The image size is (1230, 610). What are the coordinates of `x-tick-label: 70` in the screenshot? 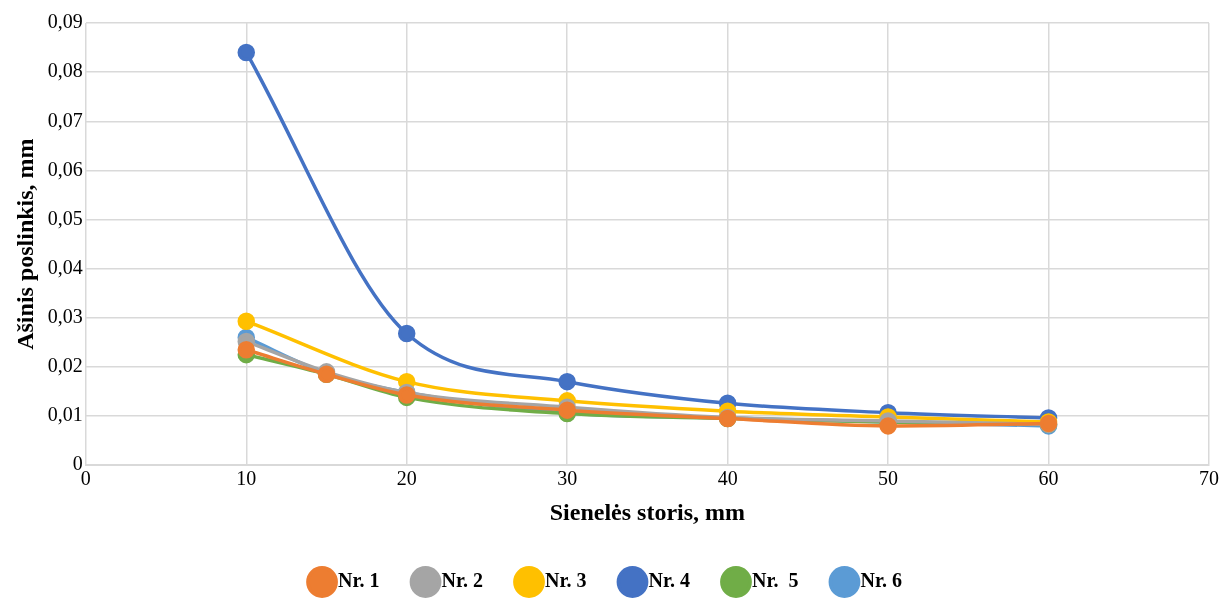 It's located at (1209, 478).